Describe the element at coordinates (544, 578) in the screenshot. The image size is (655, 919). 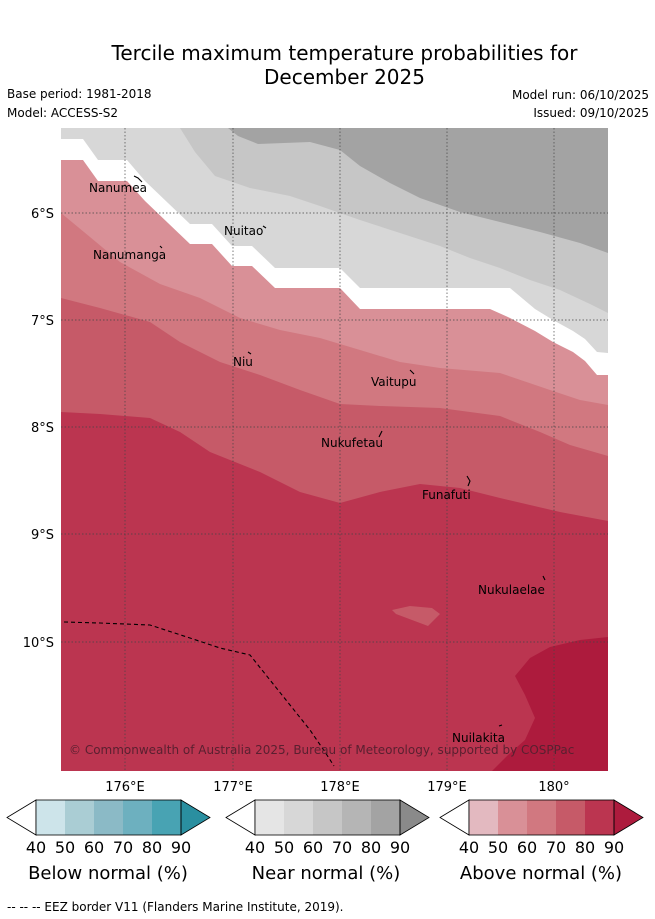
I see `island-nukulaelae` at that location.